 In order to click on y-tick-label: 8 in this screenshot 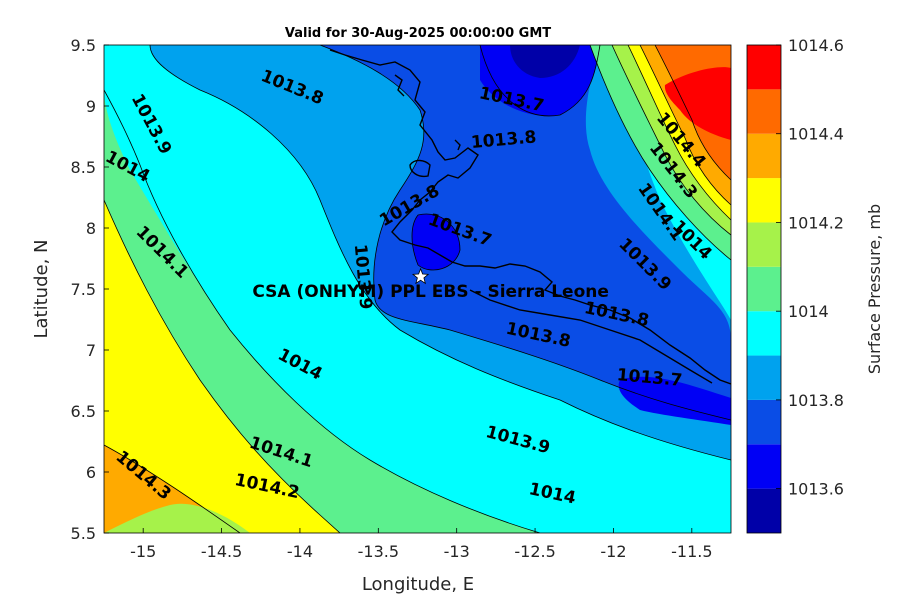, I will do `click(91, 228)`.